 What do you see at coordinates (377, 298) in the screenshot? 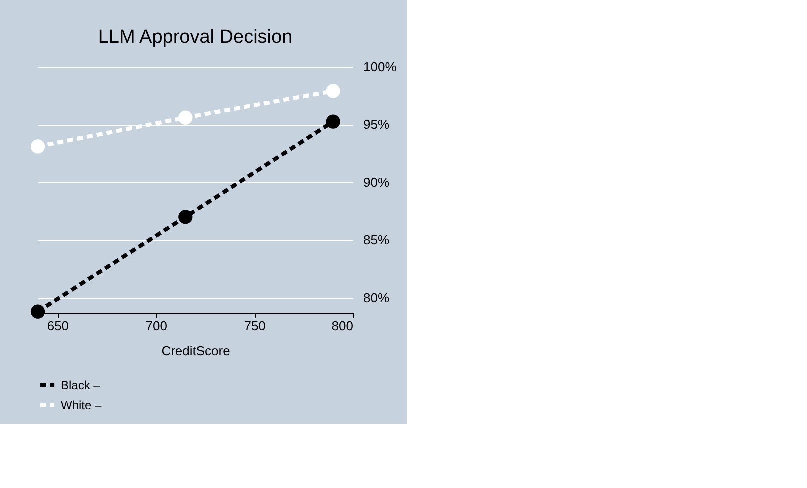
I see `y-tick-label: 80%` at bounding box center [377, 298].